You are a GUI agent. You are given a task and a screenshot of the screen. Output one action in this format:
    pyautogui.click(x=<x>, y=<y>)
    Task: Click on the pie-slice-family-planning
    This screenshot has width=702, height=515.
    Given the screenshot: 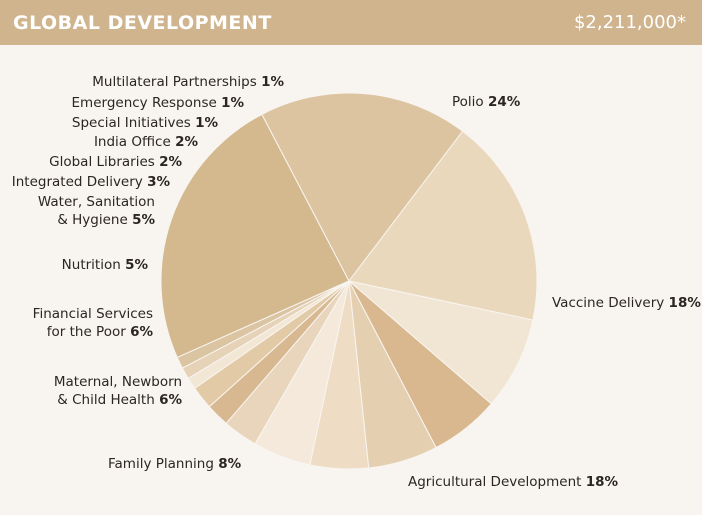 What is the action you would take?
    pyautogui.click(x=441, y=342)
    